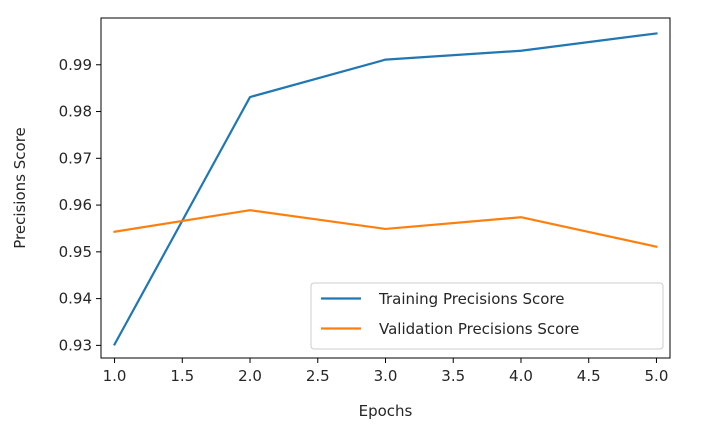  I want to click on x-tick-label: 4.0, so click(521, 376).